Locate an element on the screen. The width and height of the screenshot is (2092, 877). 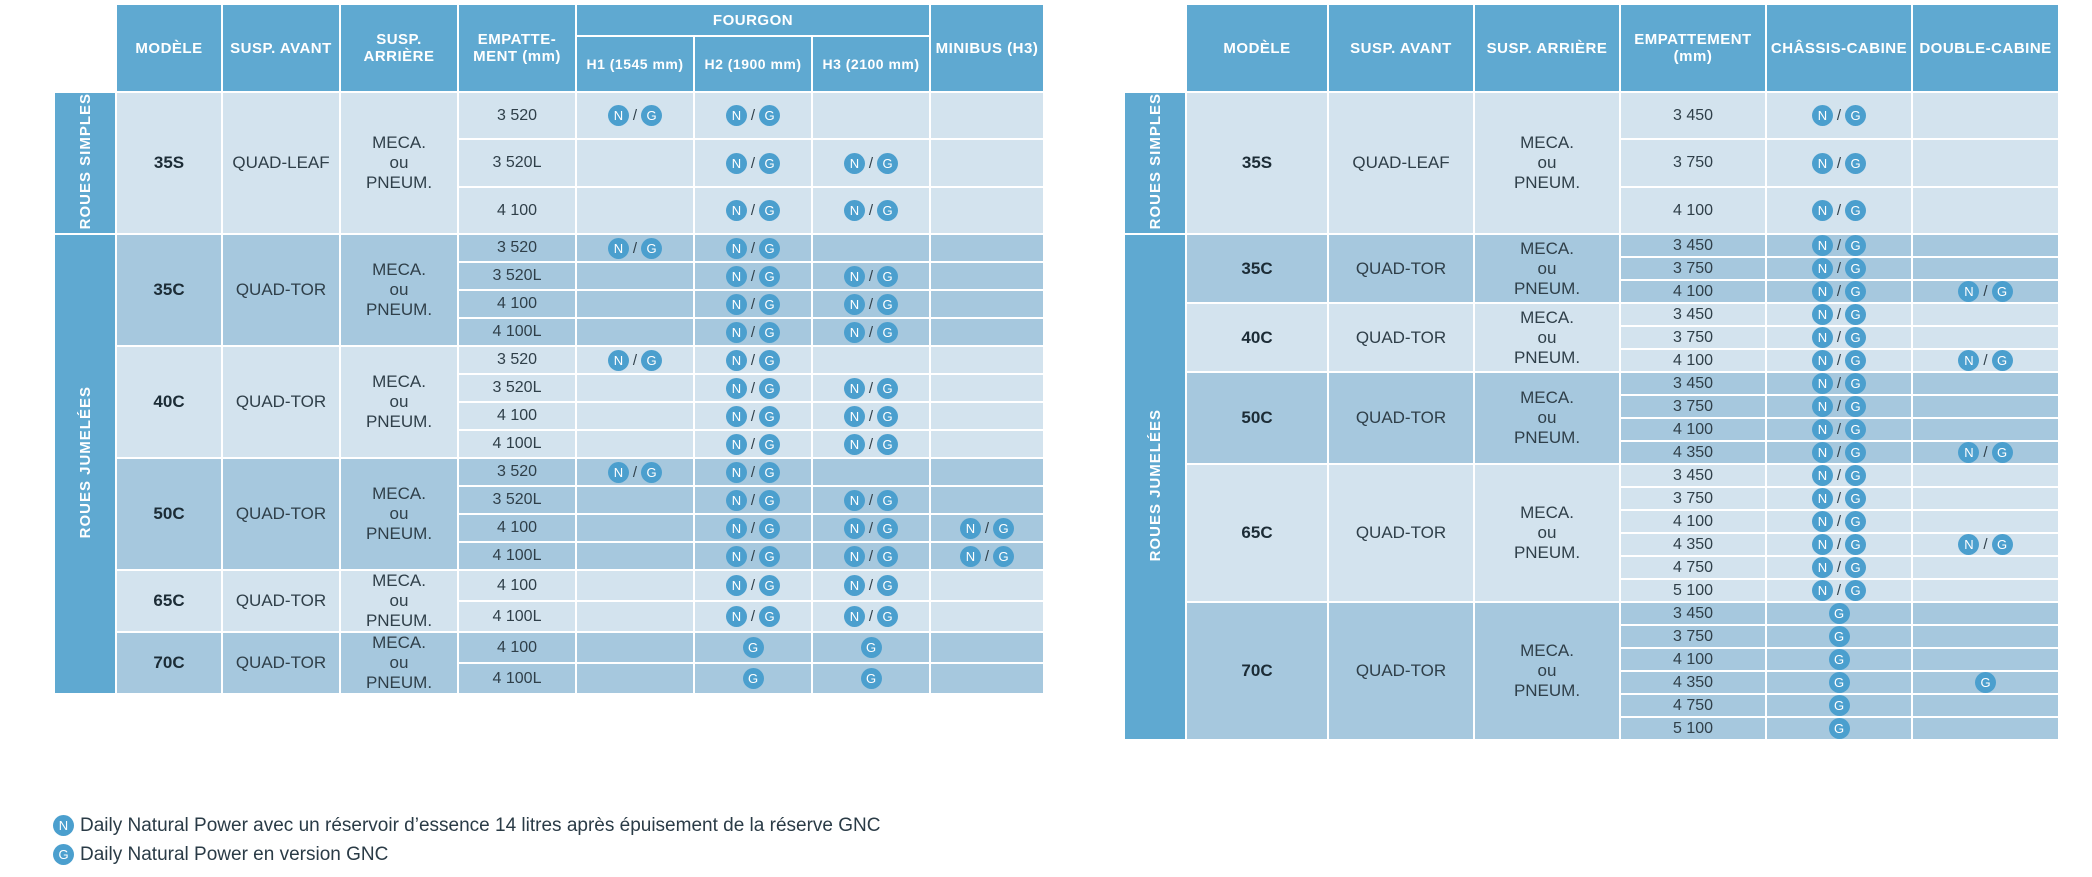
table-row: 4 100 N / G is located at coordinates (1592, 522).